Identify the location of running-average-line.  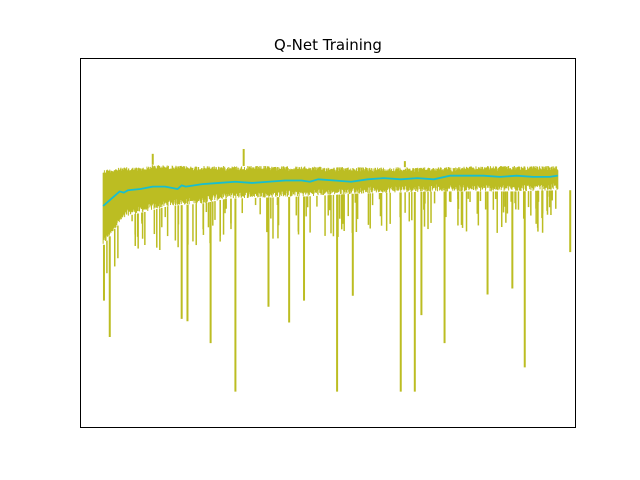
(330, 190).